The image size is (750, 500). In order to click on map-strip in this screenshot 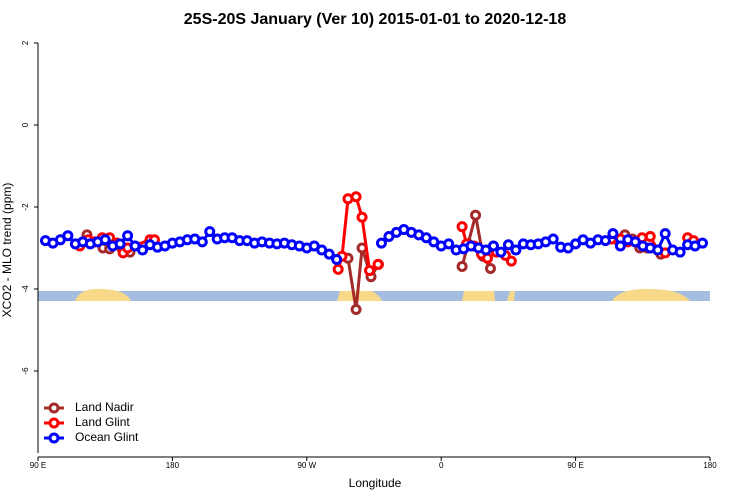, I will do `click(374, 294)`.